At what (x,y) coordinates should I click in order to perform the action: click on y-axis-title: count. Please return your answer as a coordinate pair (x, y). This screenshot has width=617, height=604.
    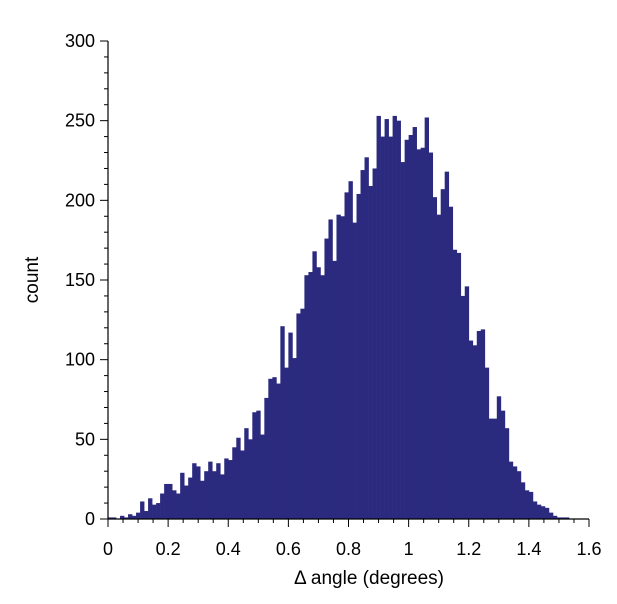
    Looking at the image, I should click on (32, 279).